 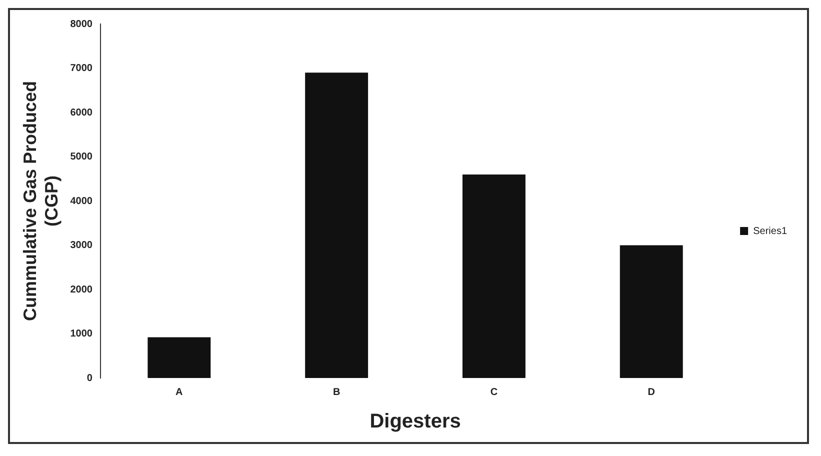 I want to click on y-tick-label: 6000, so click(x=81, y=112).